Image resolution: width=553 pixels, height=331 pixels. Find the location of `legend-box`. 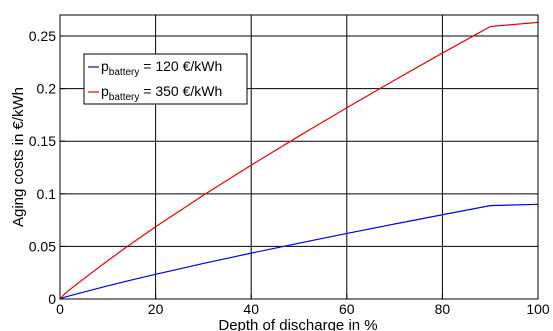

legend-box is located at coordinates (165, 79).